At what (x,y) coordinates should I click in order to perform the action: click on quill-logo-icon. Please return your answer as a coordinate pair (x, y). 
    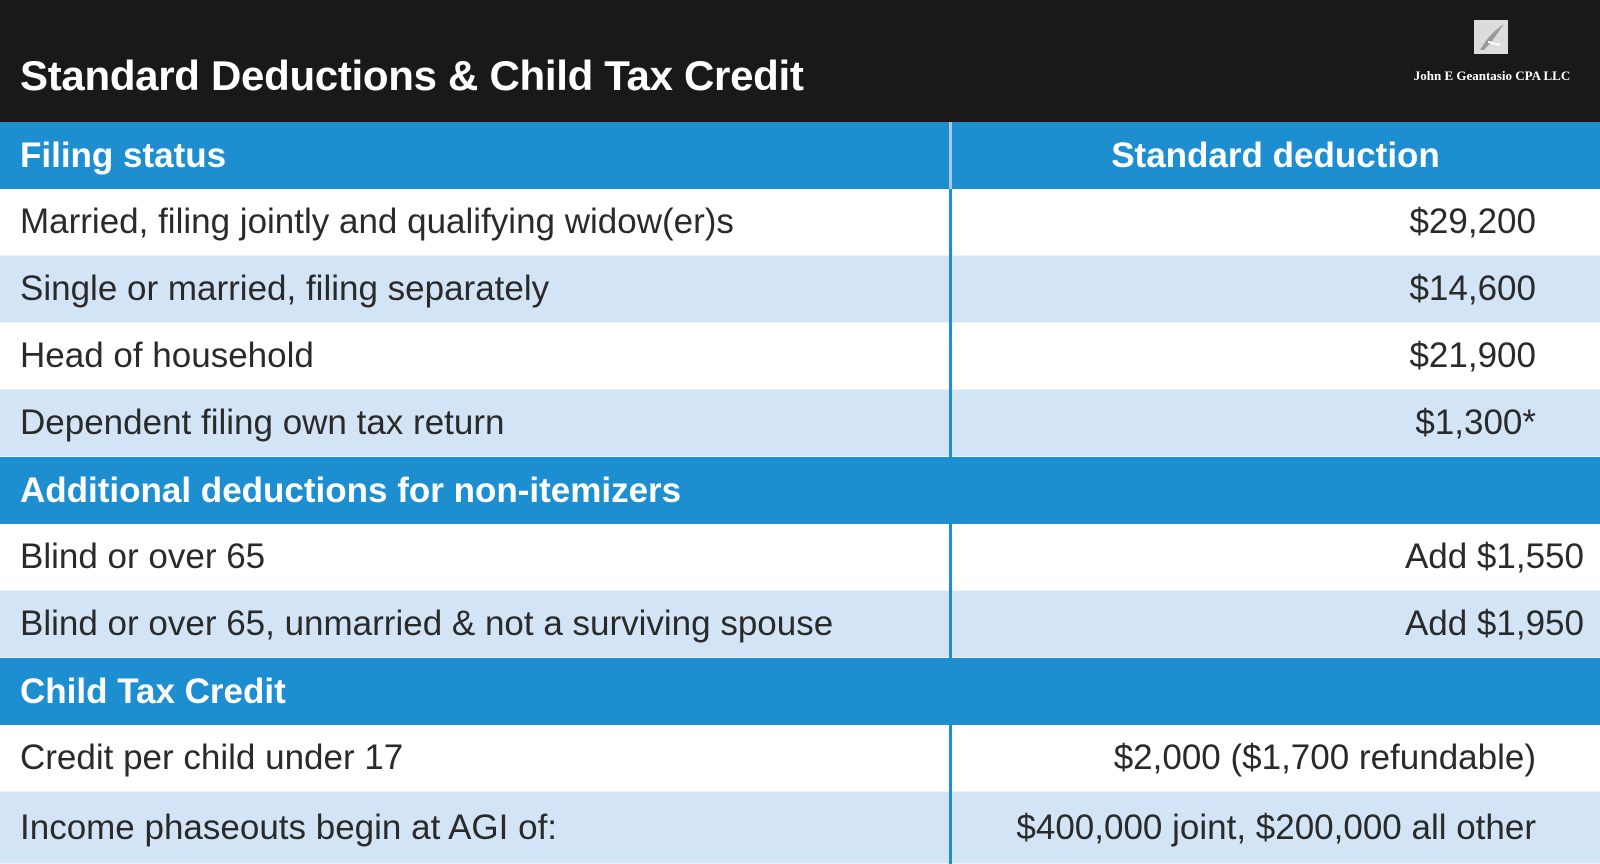
    Looking at the image, I should click on (1491, 37).